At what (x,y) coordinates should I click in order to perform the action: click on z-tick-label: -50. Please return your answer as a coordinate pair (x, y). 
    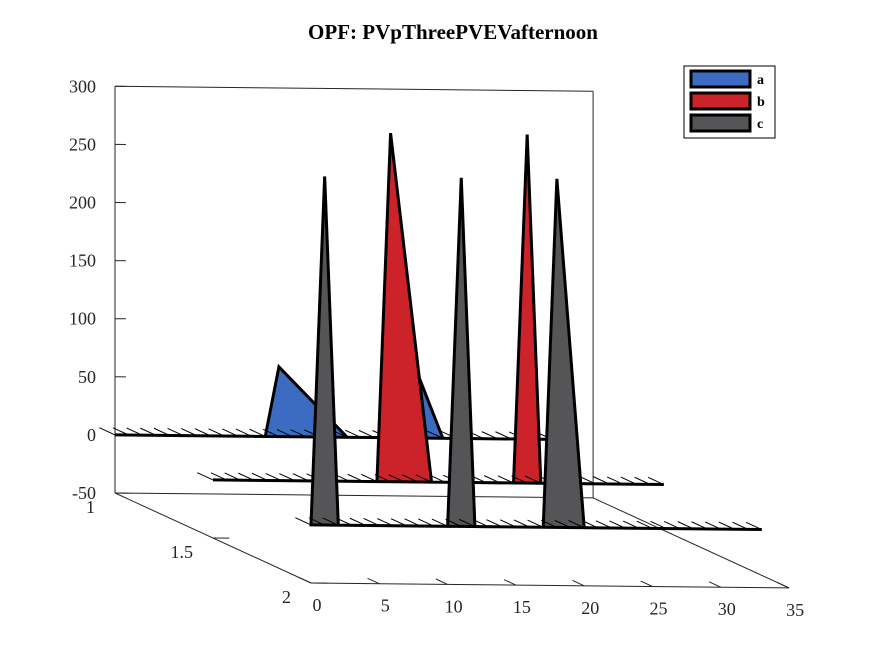
    Looking at the image, I should click on (84, 493).